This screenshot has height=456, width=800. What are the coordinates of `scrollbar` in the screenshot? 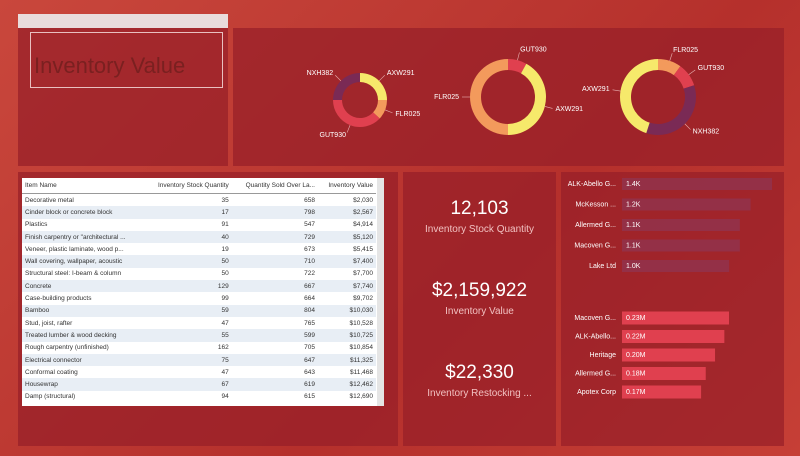 It's located at (380, 292).